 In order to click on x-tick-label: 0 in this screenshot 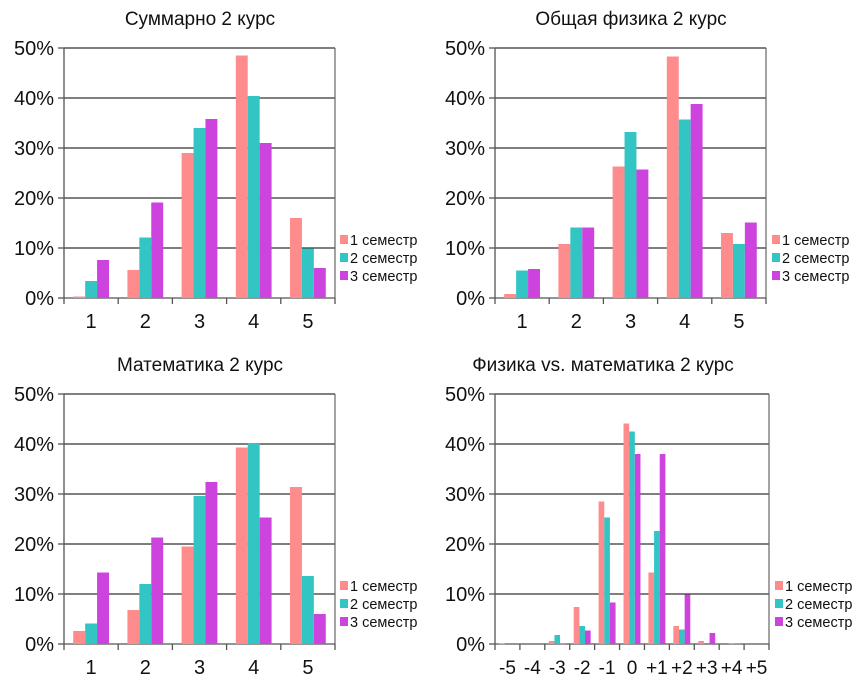, I will do `click(632, 668)`.